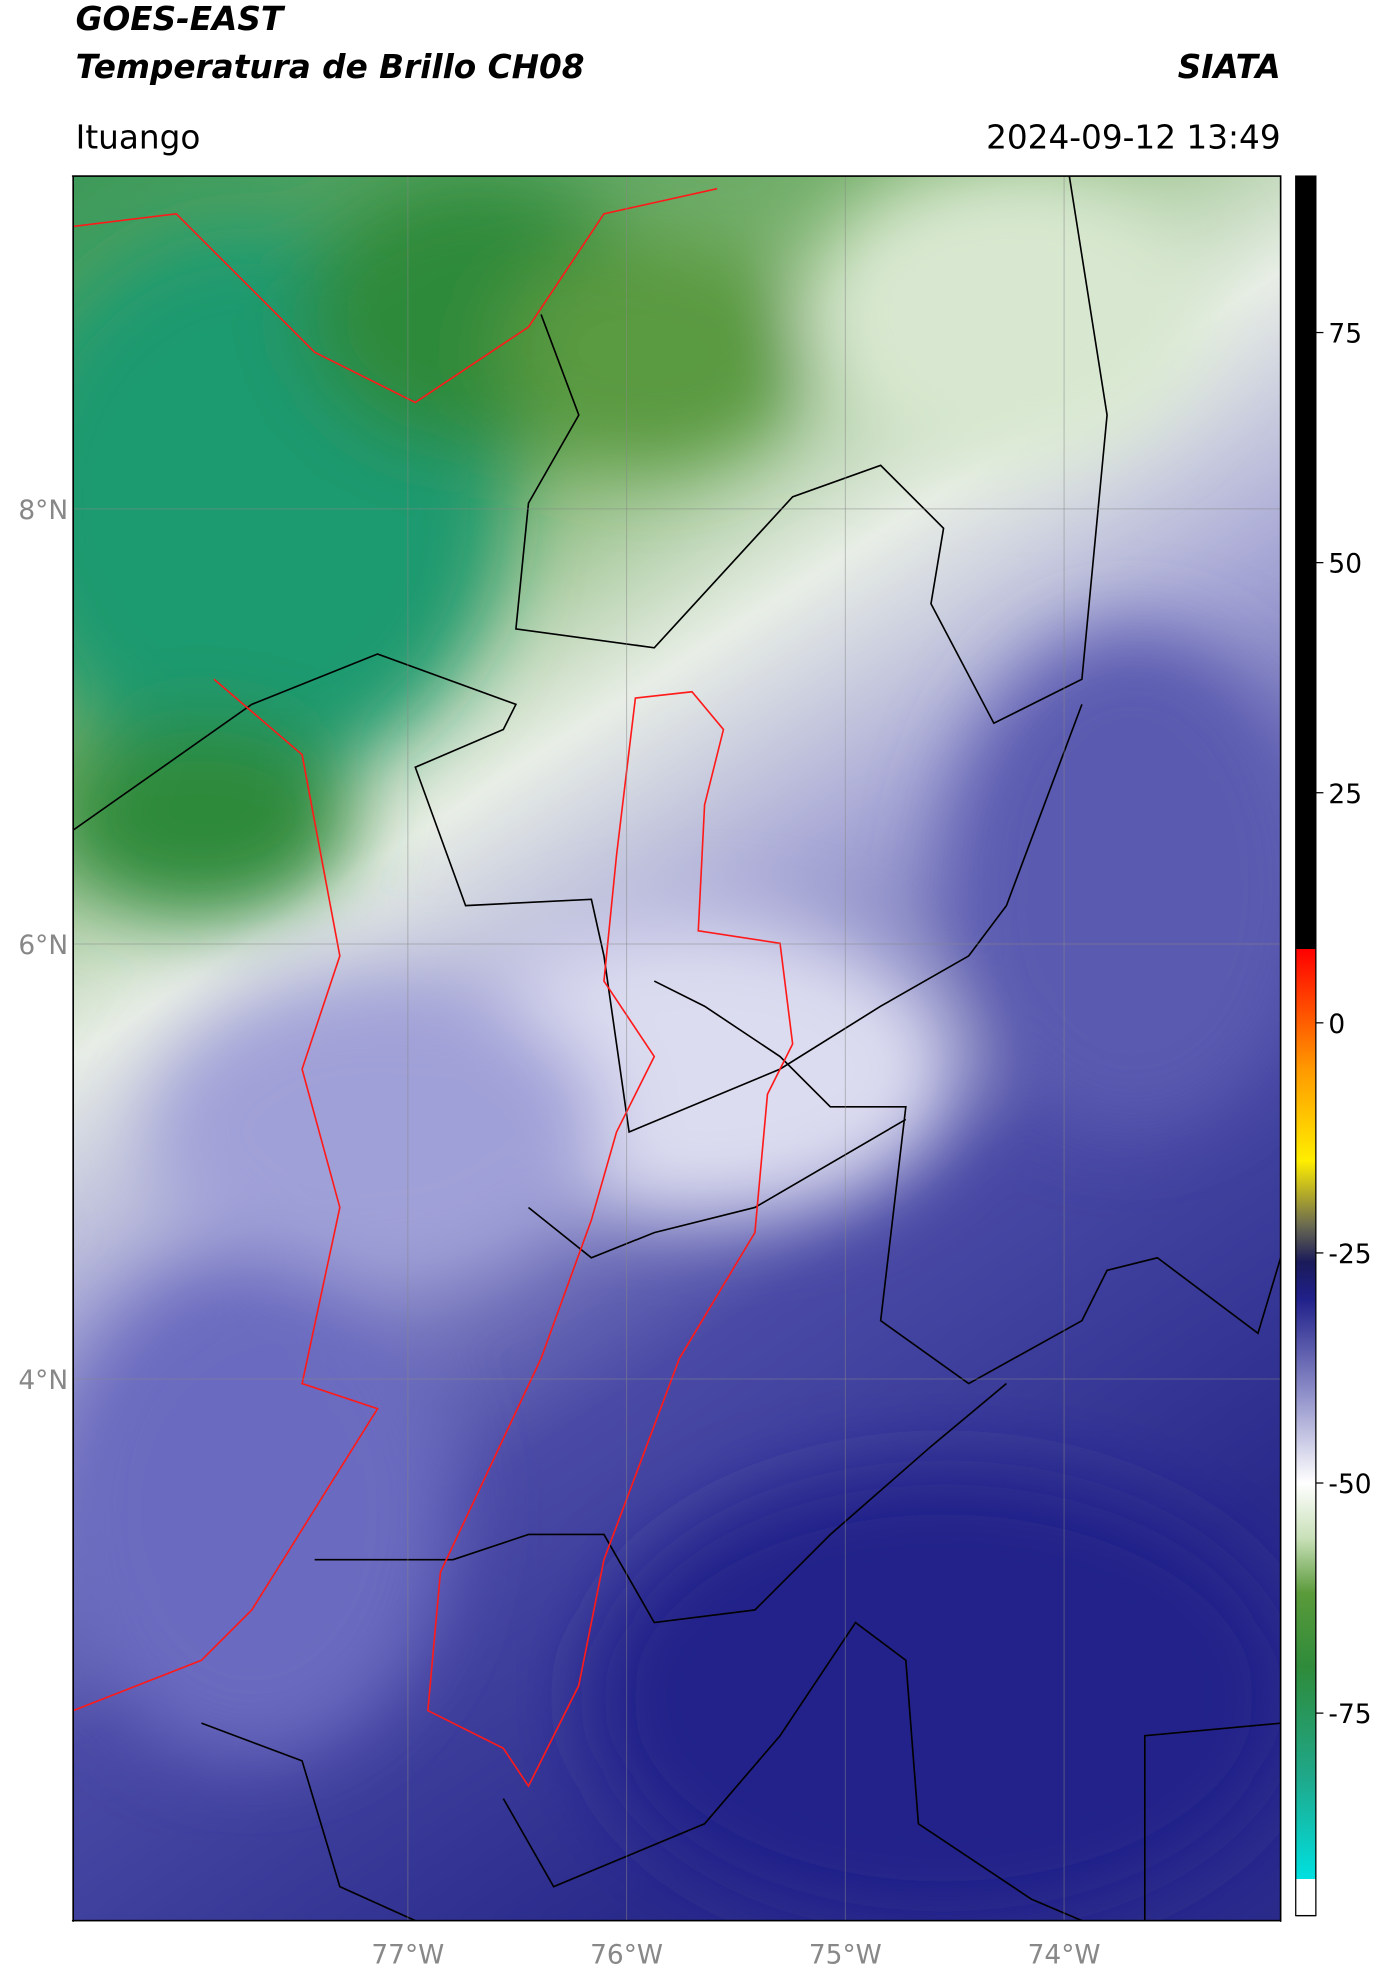 The width and height of the screenshot is (1384, 1981). What do you see at coordinates (43, 945) in the screenshot?
I see `y-tick-label: 6°N` at bounding box center [43, 945].